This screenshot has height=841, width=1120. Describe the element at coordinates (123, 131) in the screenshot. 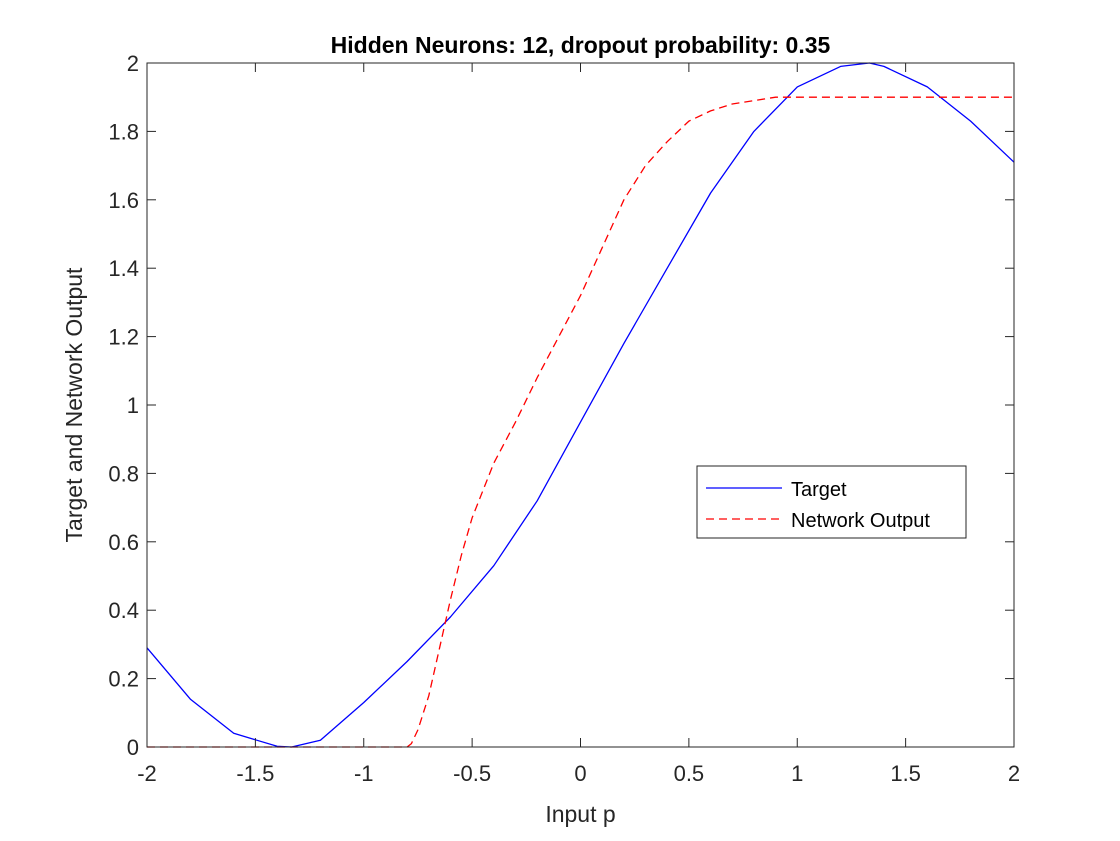

I see `y-tick-label: 1.8` at that location.